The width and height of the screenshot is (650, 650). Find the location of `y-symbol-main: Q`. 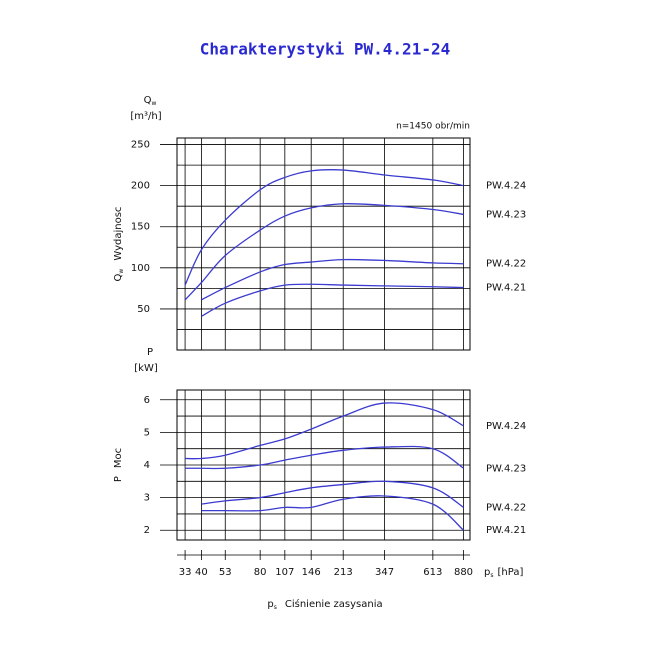

y-symbol-main: Q is located at coordinates (148, 100).